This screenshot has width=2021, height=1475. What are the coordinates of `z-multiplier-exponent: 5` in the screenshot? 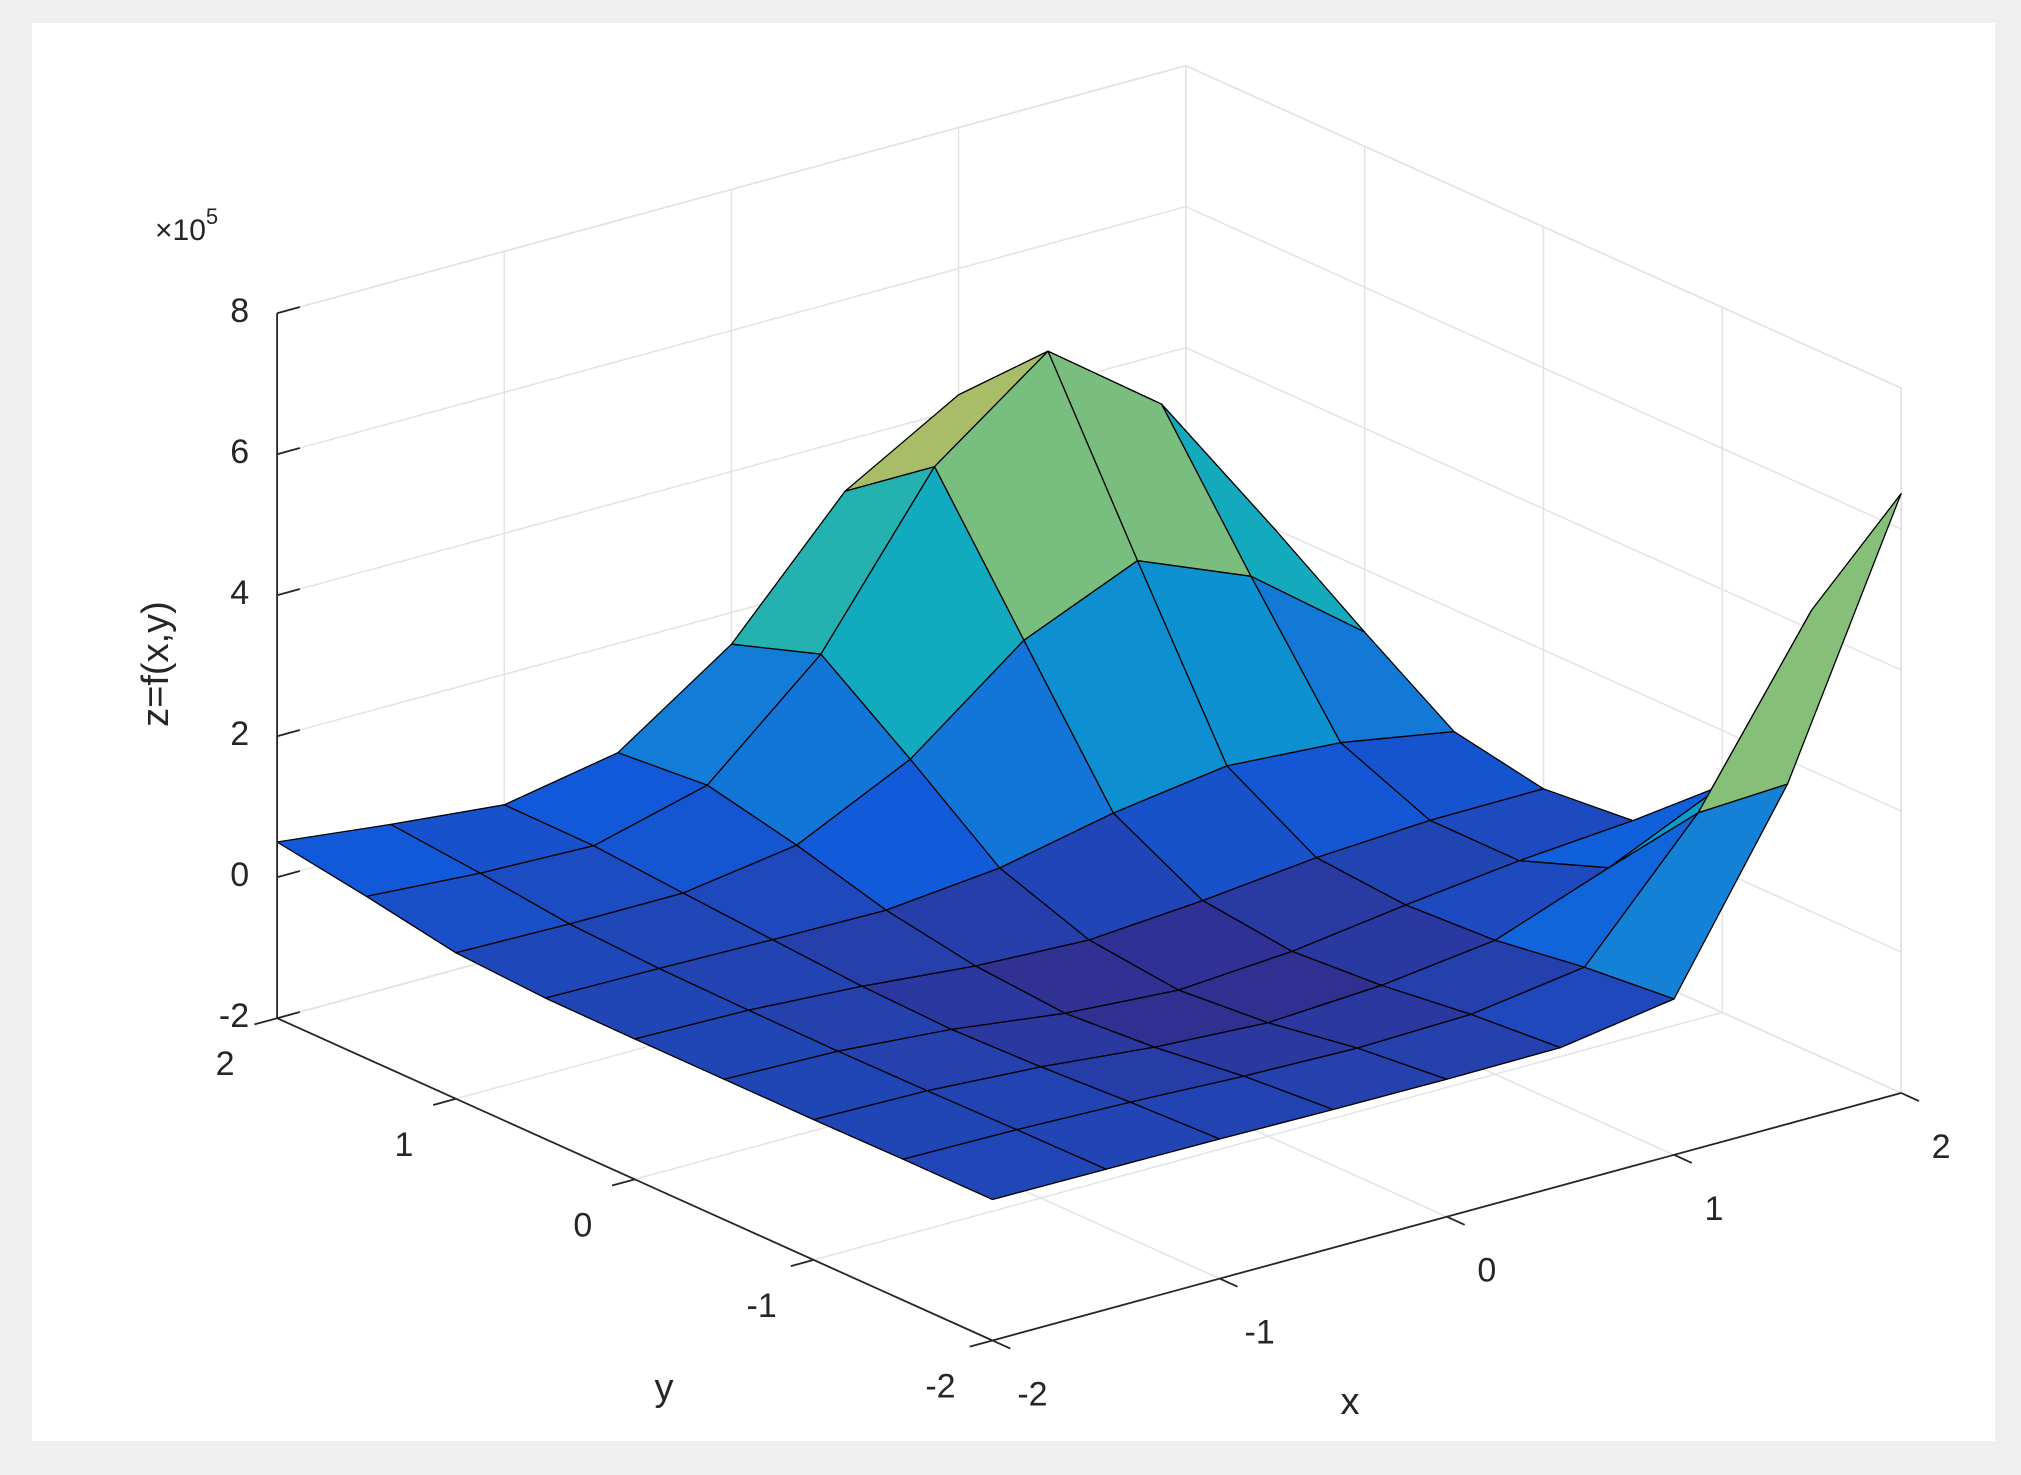 It's located at (212, 216).